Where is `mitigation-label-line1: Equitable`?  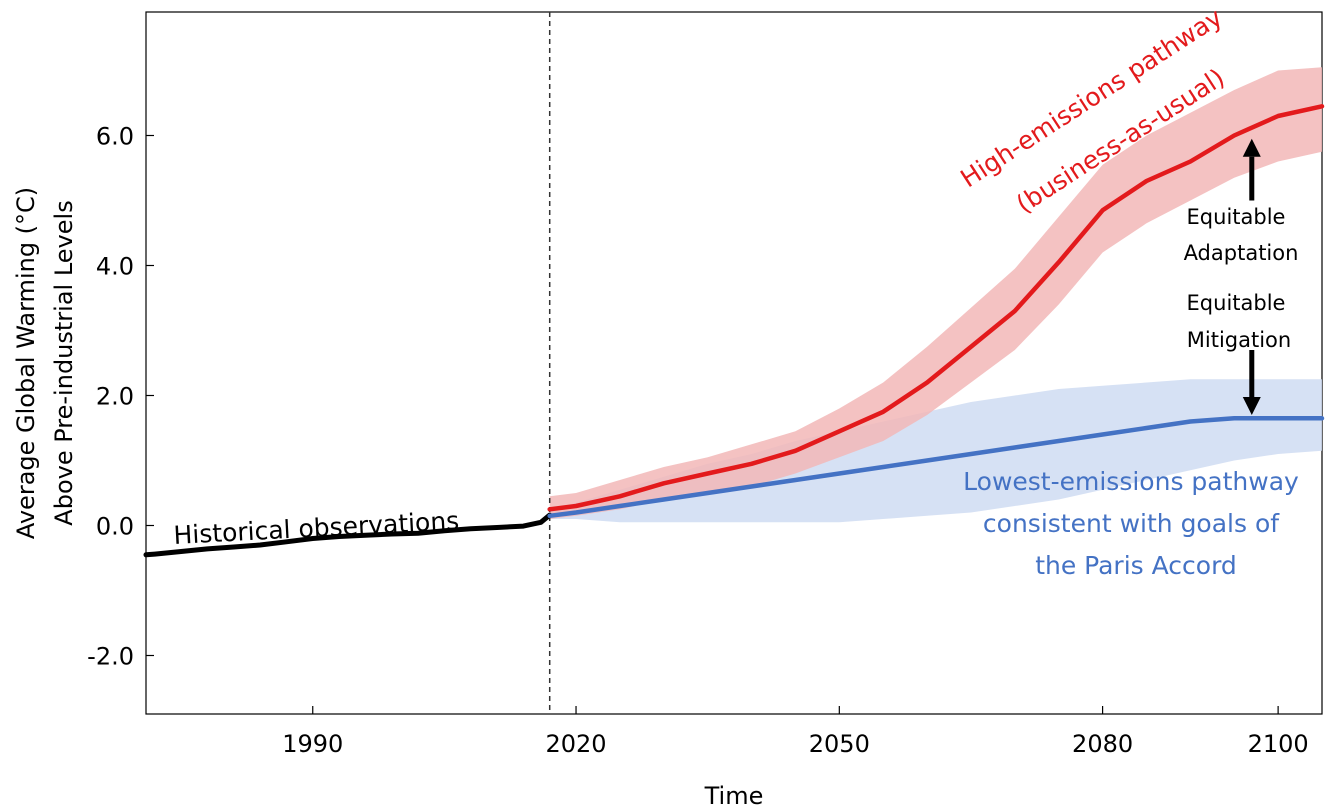 mitigation-label-line1: Equitable is located at coordinates (1236, 303).